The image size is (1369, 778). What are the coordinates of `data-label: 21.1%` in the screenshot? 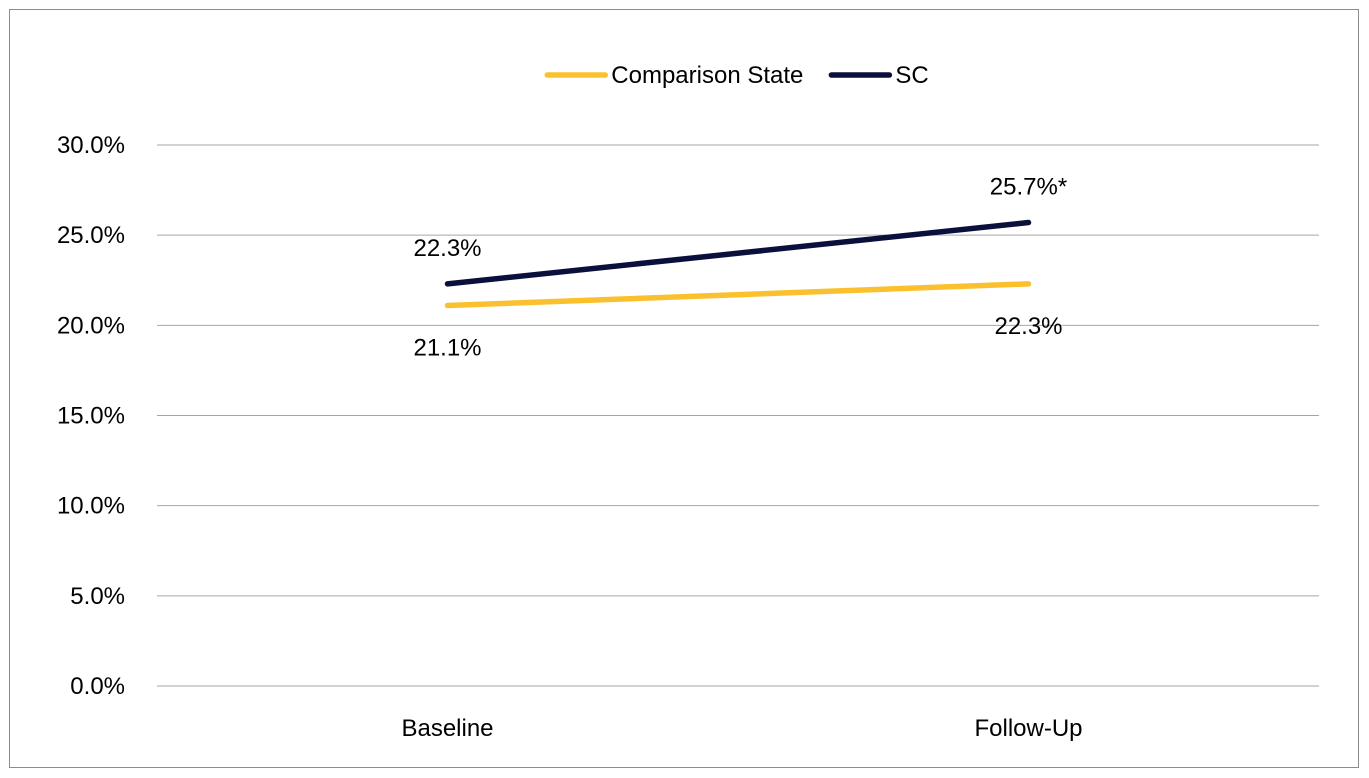 It's located at (447, 347).